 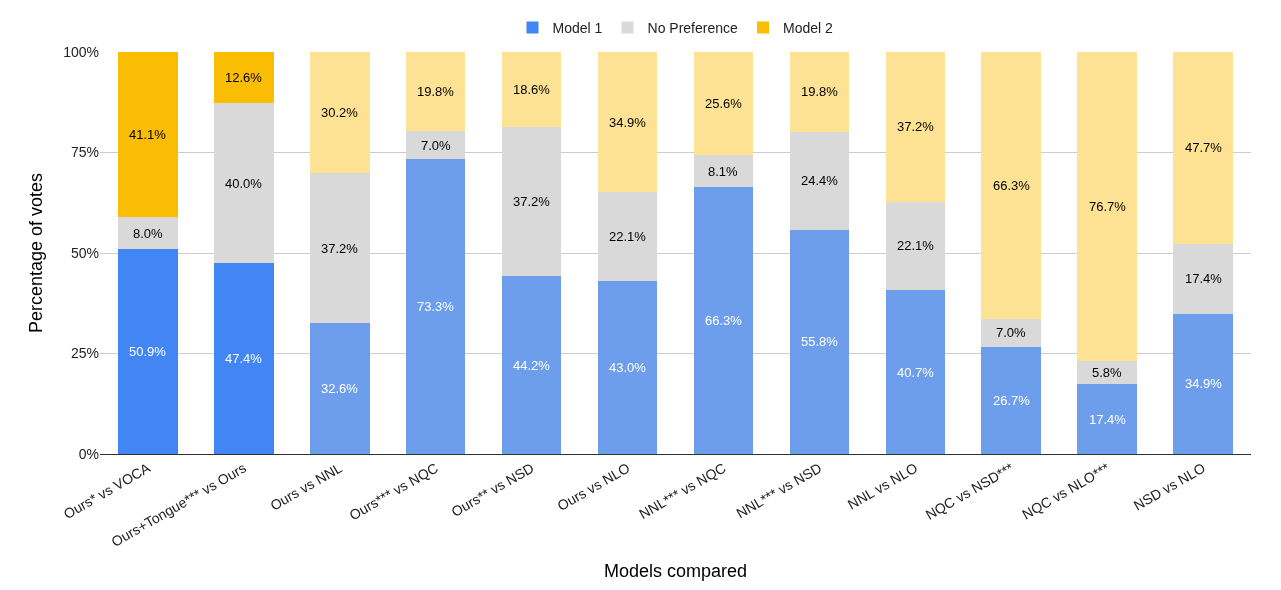 What do you see at coordinates (1169, 486) in the screenshot?
I see `x-tick-label: NSD vs NLO` at bounding box center [1169, 486].